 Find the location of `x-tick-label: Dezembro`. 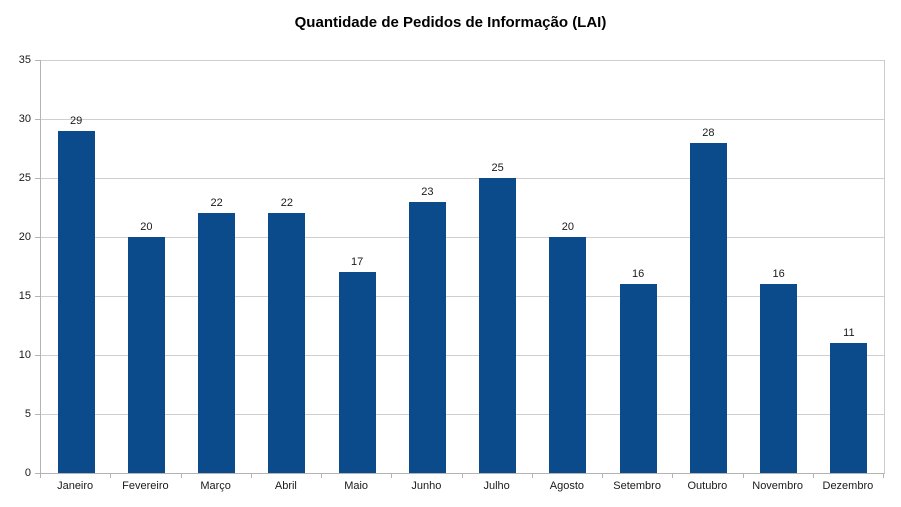

x-tick-label: Dezembro is located at coordinates (848, 486).